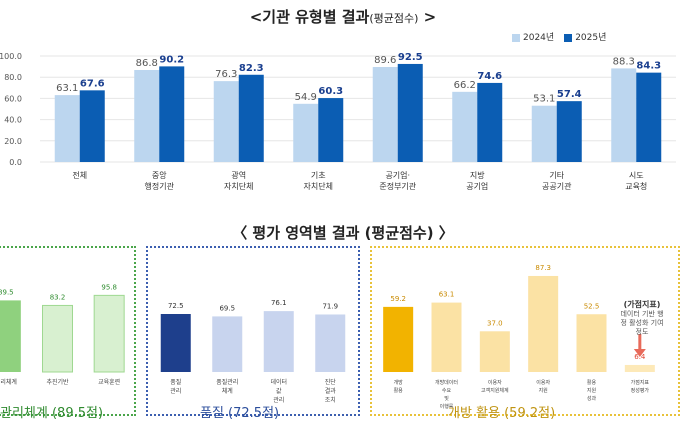 The width and height of the screenshot is (686, 440). What do you see at coordinates (7, 292) in the screenshot?
I see `data-label: 89.5` at bounding box center [7, 292].